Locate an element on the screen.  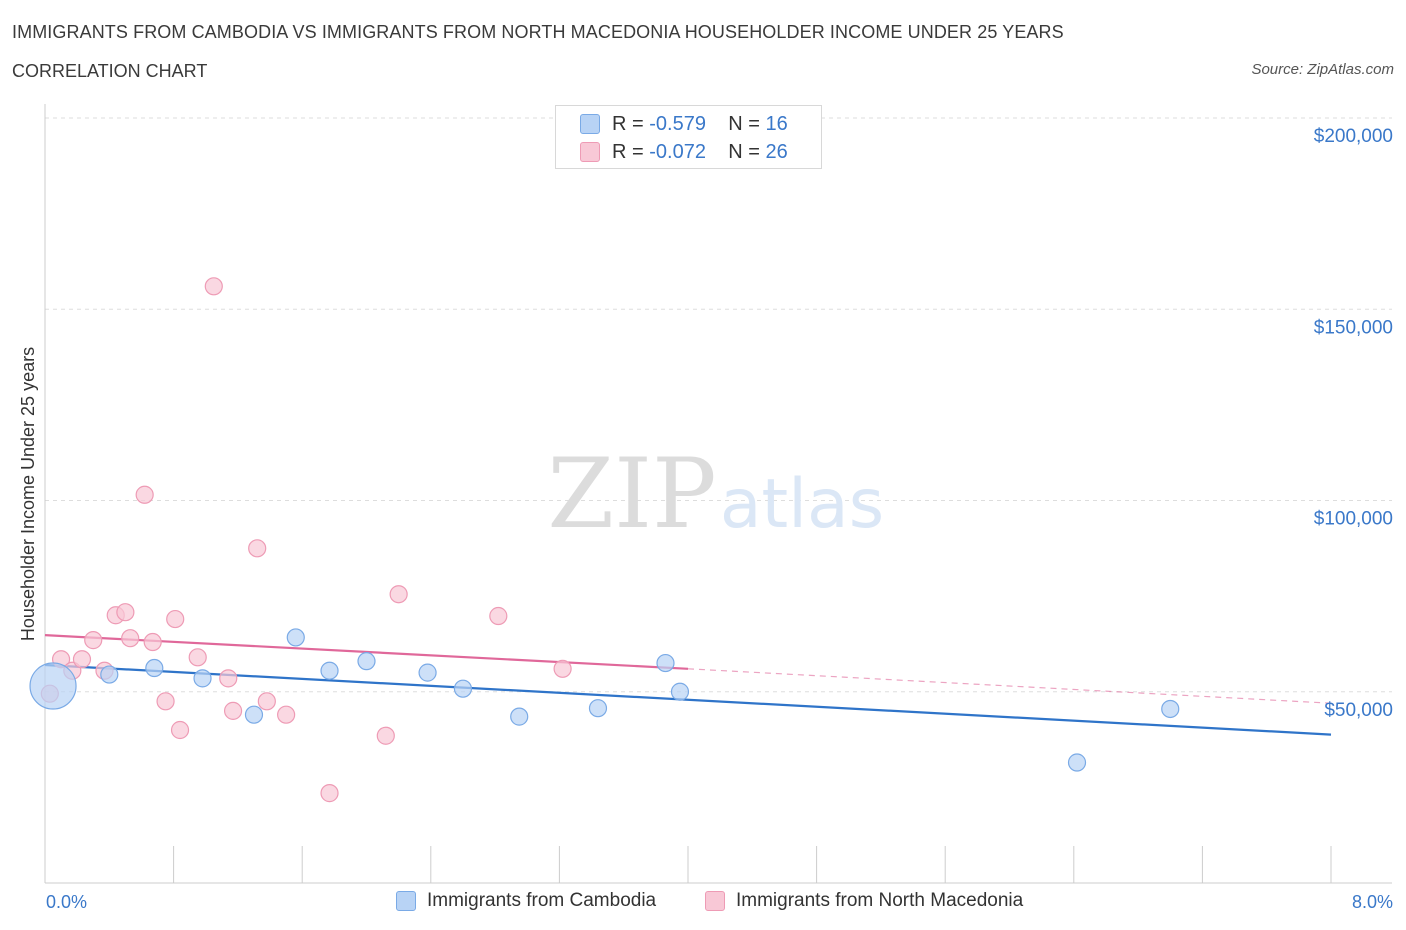
legend-r-value: -0.579 is located at coordinates (677, 123).